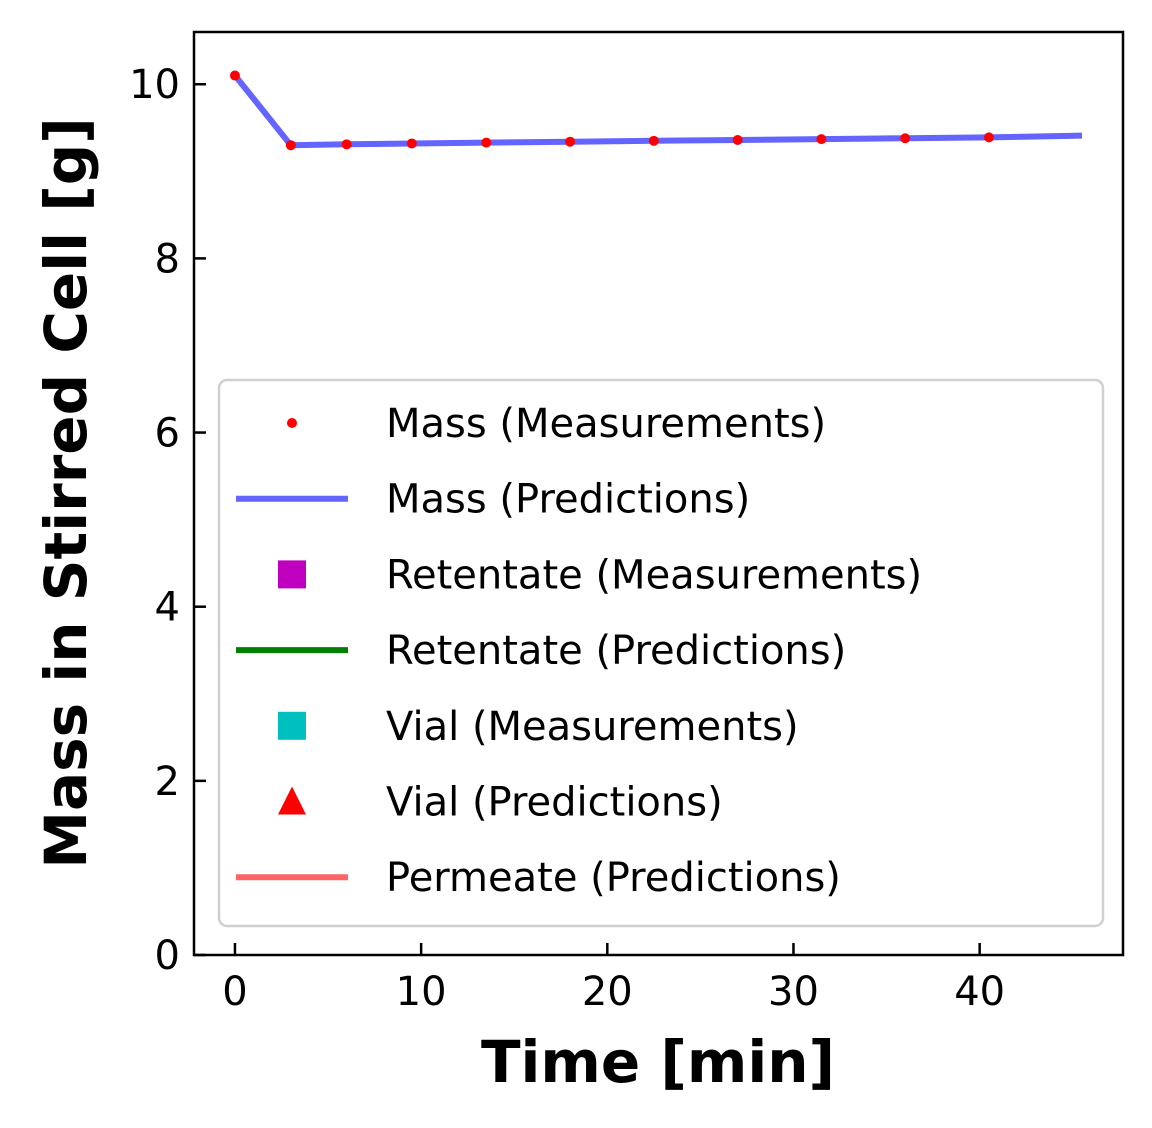 This screenshot has height=1128, width=1152. I want to click on legend-label: Mass (Measurements), so click(606, 424).